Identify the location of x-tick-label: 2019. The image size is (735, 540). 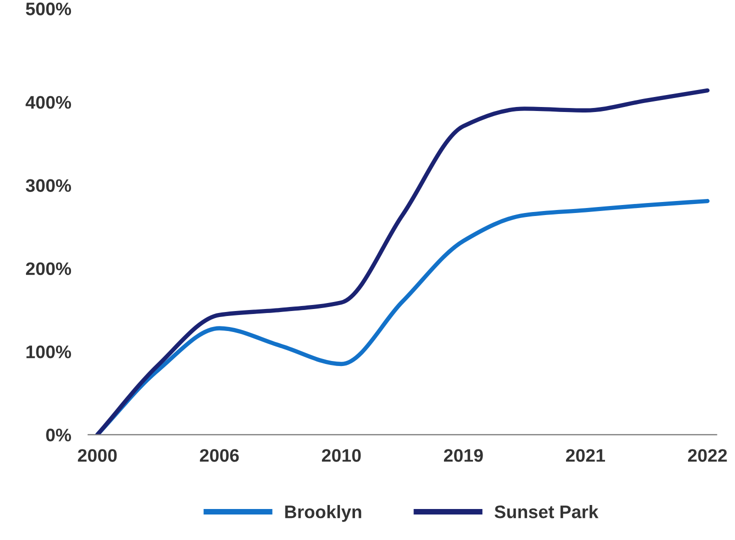
(463, 455).